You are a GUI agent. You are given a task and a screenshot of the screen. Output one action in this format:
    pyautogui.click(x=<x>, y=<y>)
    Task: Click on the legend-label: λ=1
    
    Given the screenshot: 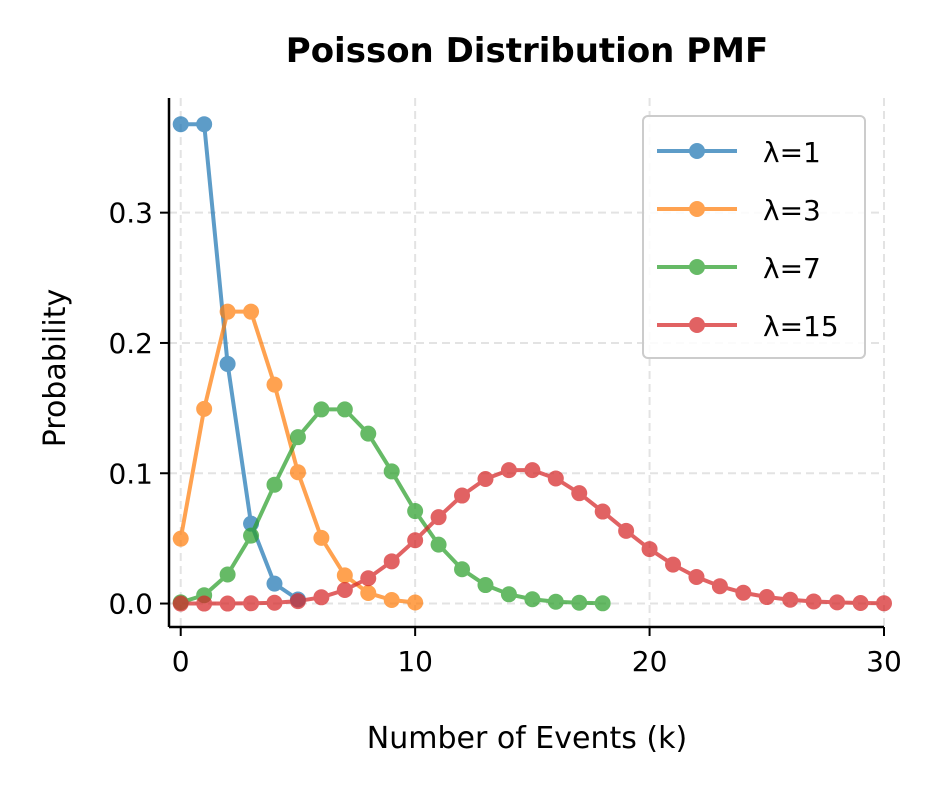 What is the action you would take?
    pyautogui.click(x=792, y=152)
    